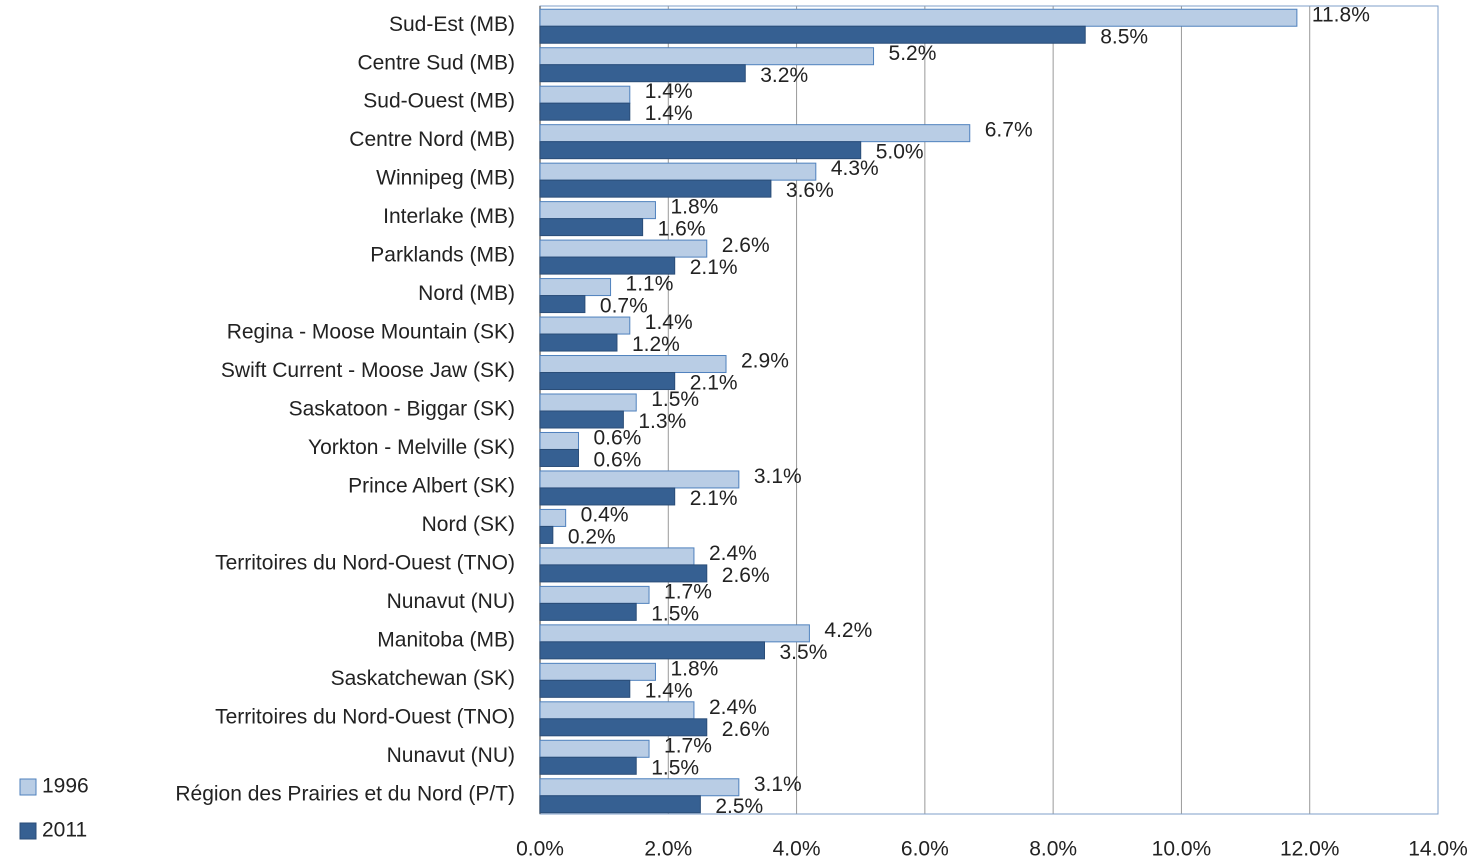 The height and width of the screenshot is (866, 1480). Describe the element at coordinates (411, 447) in the screenshot. I see `y-tick-label: Yorkton - Melville (SK)` at that location.